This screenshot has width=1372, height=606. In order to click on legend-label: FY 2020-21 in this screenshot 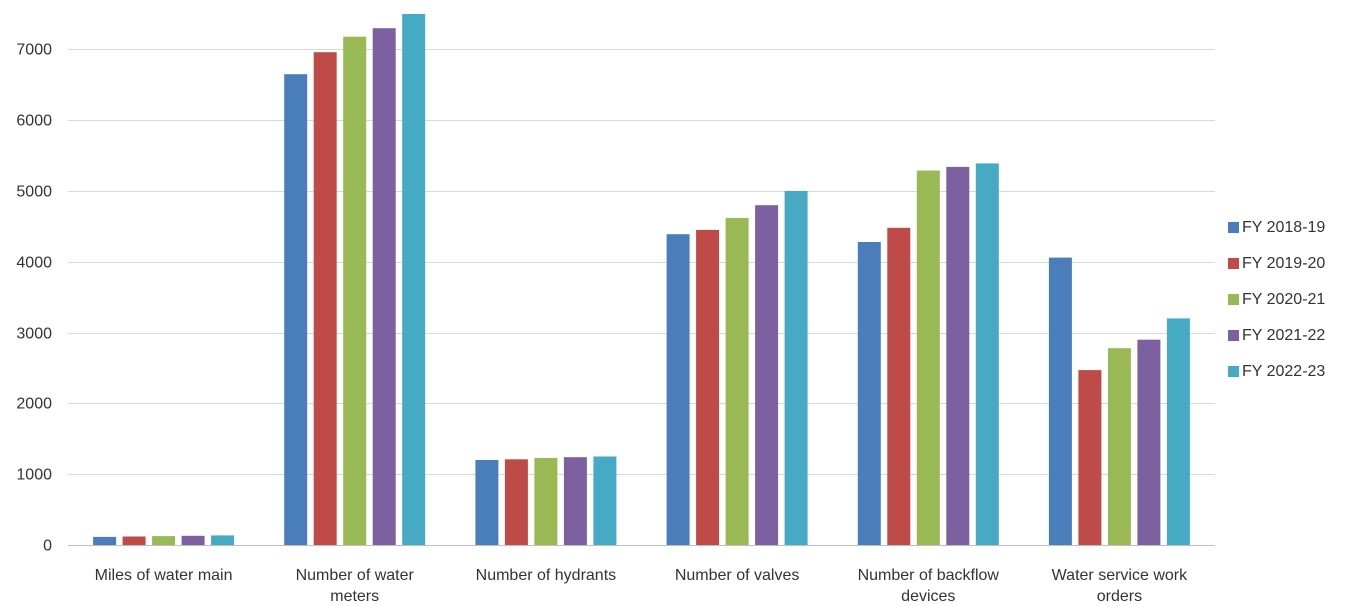, I will do `click(1283, 299)`.